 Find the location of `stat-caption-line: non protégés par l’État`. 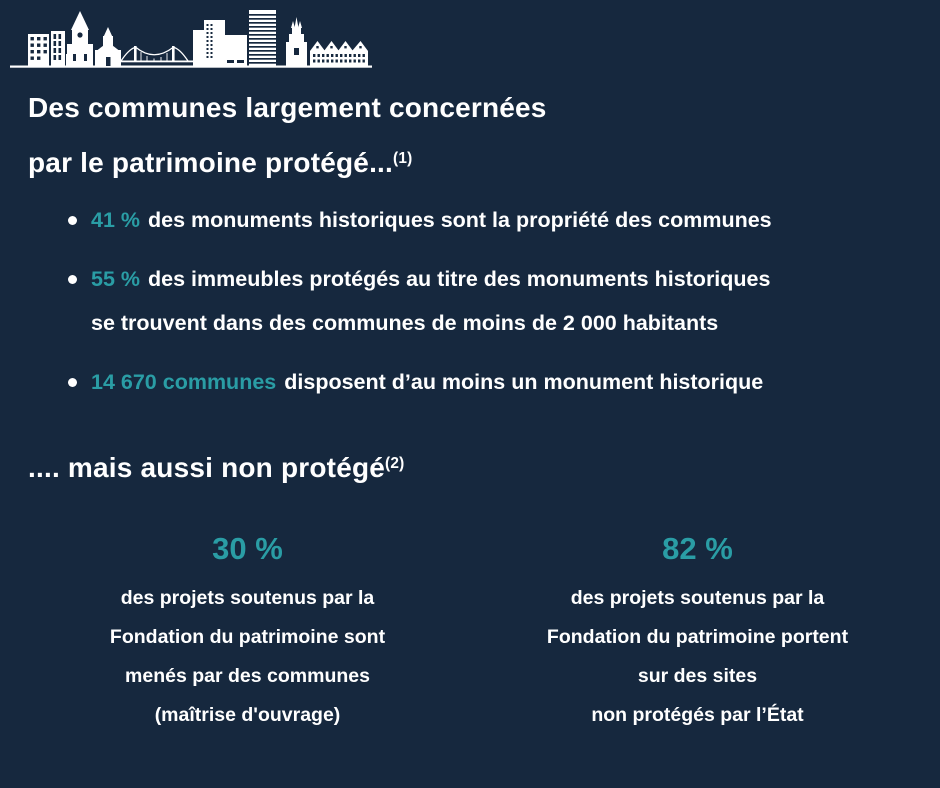

stat-caption-line: non protégés par l’État is located at coordinates (697, 715).